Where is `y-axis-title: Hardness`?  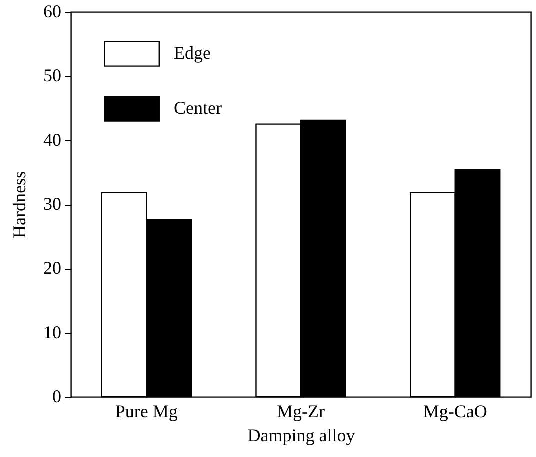 y-axis-title: Hardness is located at coordinates (20, 205).